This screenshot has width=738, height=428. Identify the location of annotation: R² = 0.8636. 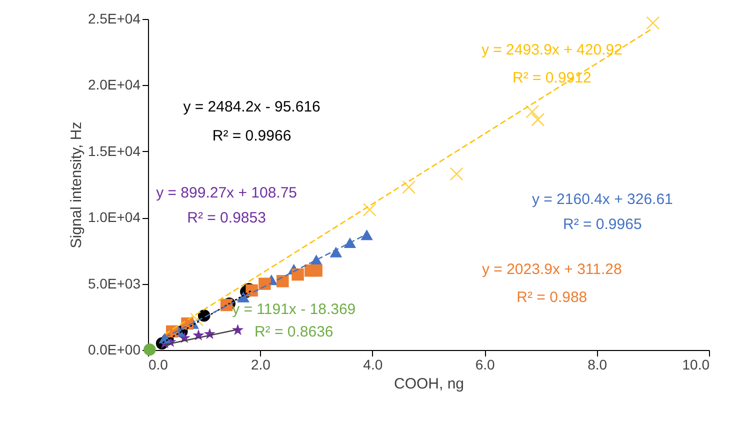
(294, 331).